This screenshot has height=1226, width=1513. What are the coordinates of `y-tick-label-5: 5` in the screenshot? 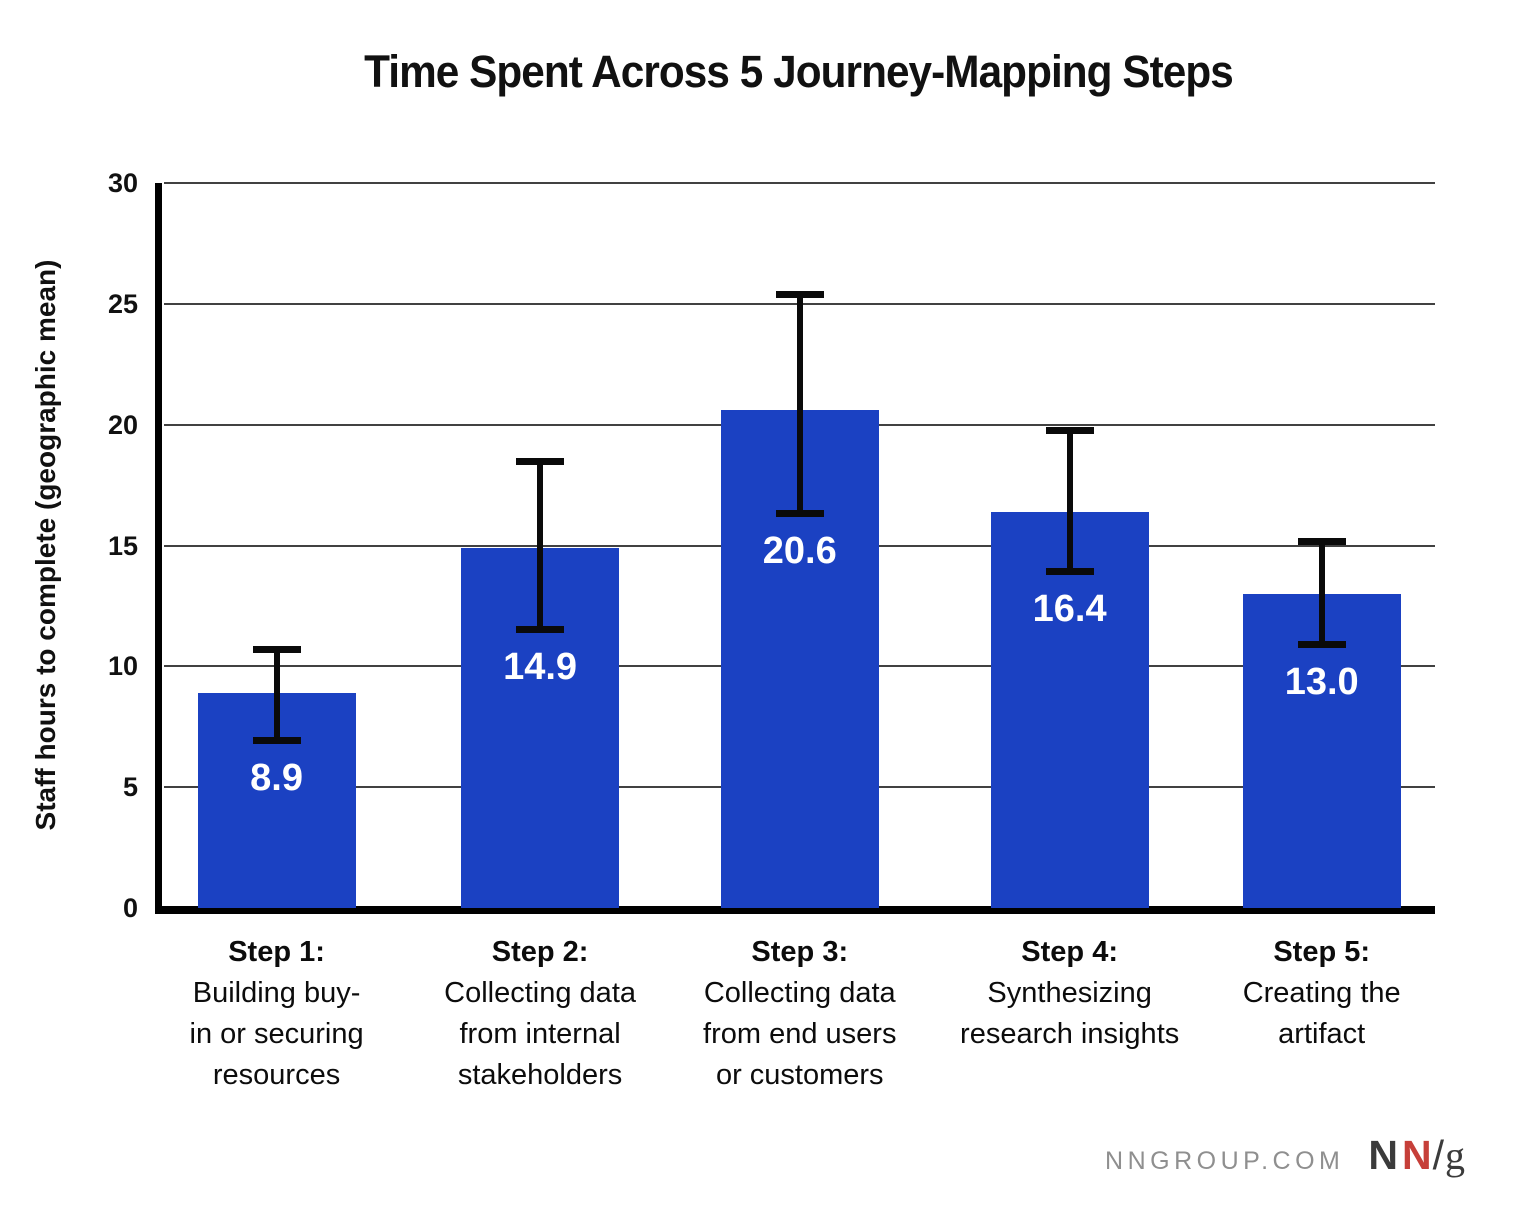 It's located at (130, 787).